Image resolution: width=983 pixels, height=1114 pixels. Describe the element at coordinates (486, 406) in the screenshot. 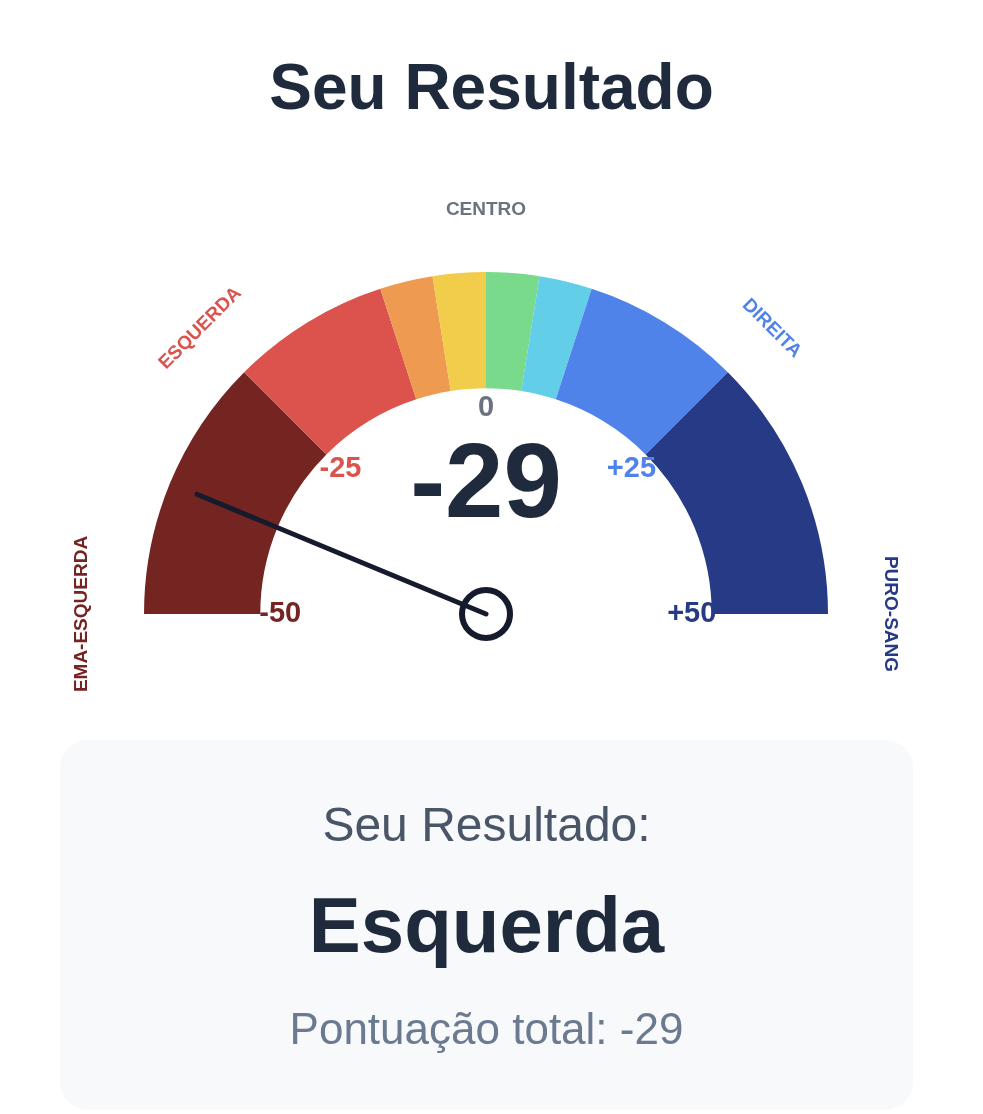

I see `text: 0` at that location.